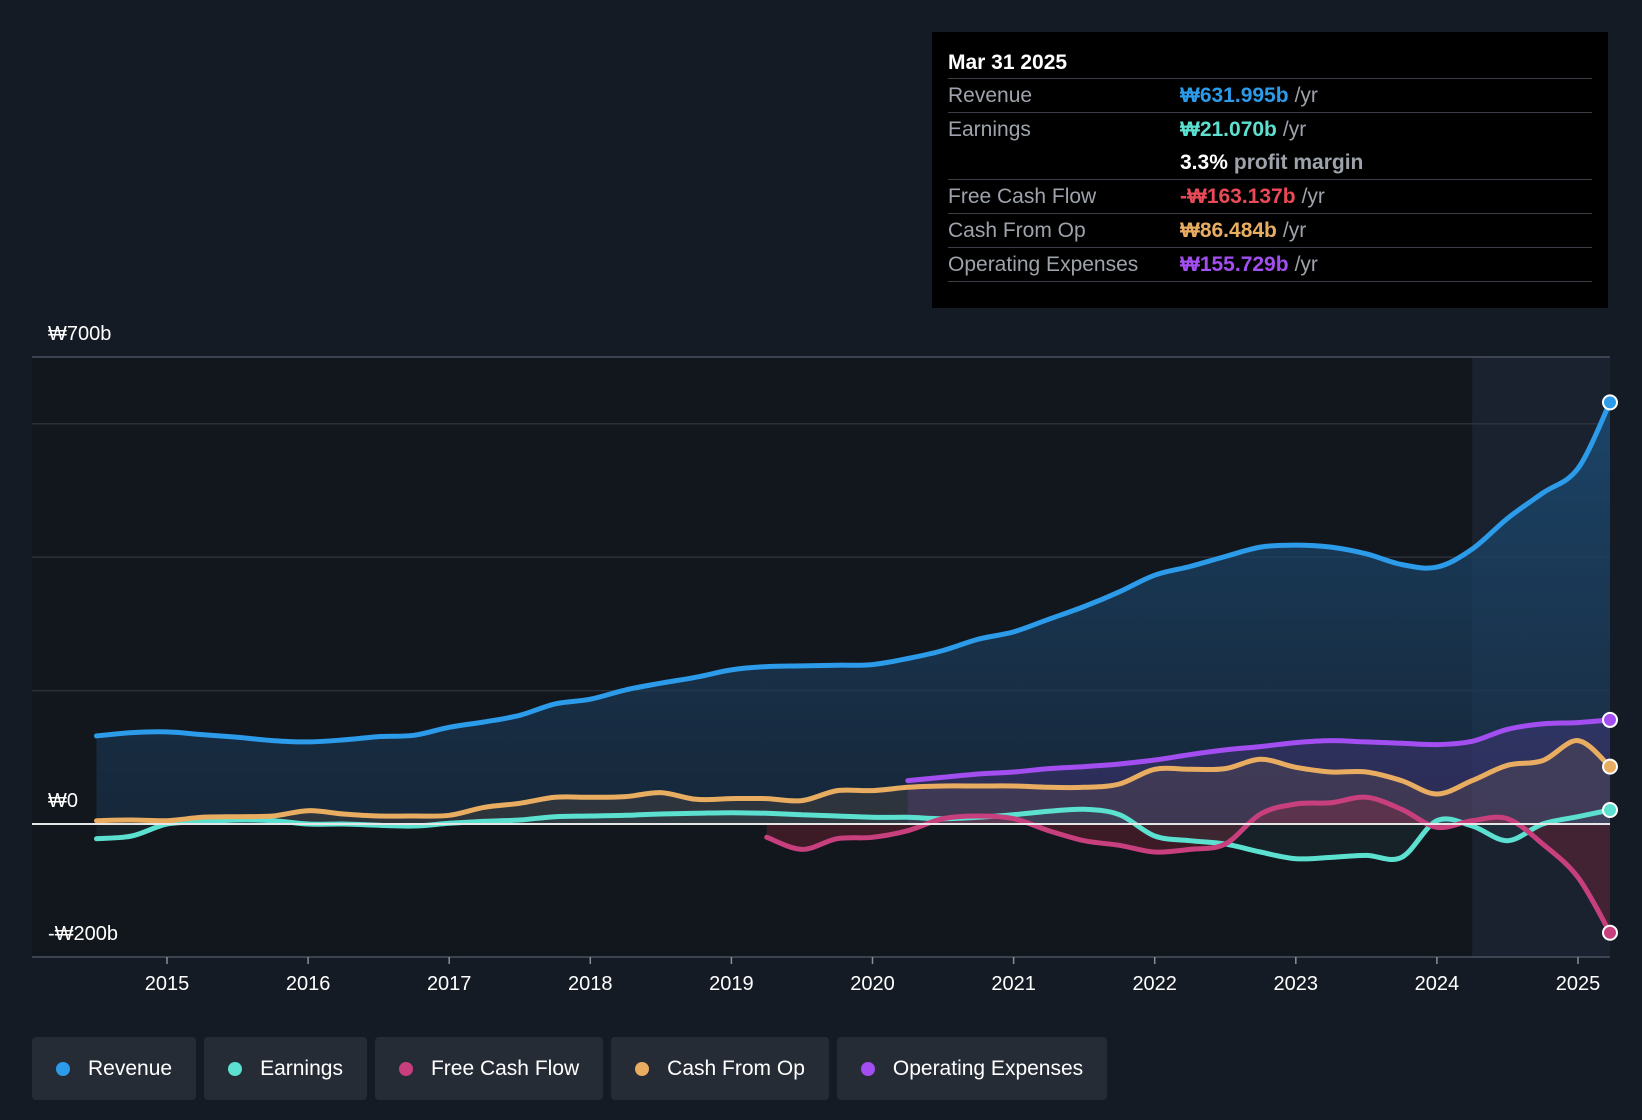 Image resolution: width=1642 pixels, height=1120 pixels. Describe the element at coordinates (1234, 95) in the screenshot. I see `tooltip-value: ₩631.995b` at that location.